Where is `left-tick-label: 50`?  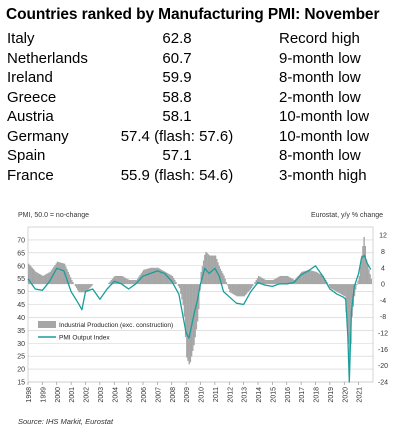
left-tick-label: 50 is located at coordinates (21, 292).